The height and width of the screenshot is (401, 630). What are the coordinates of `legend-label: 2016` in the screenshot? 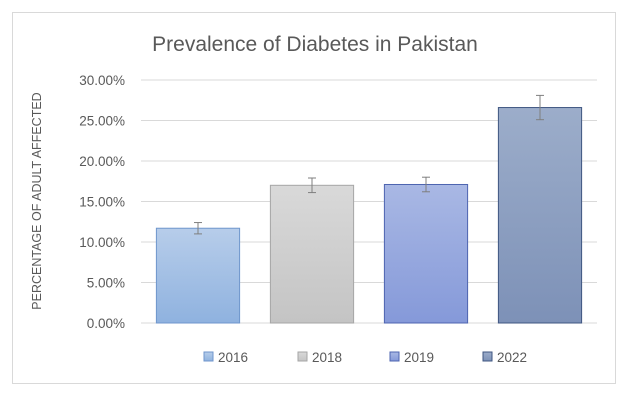 It's located at (233, 357).